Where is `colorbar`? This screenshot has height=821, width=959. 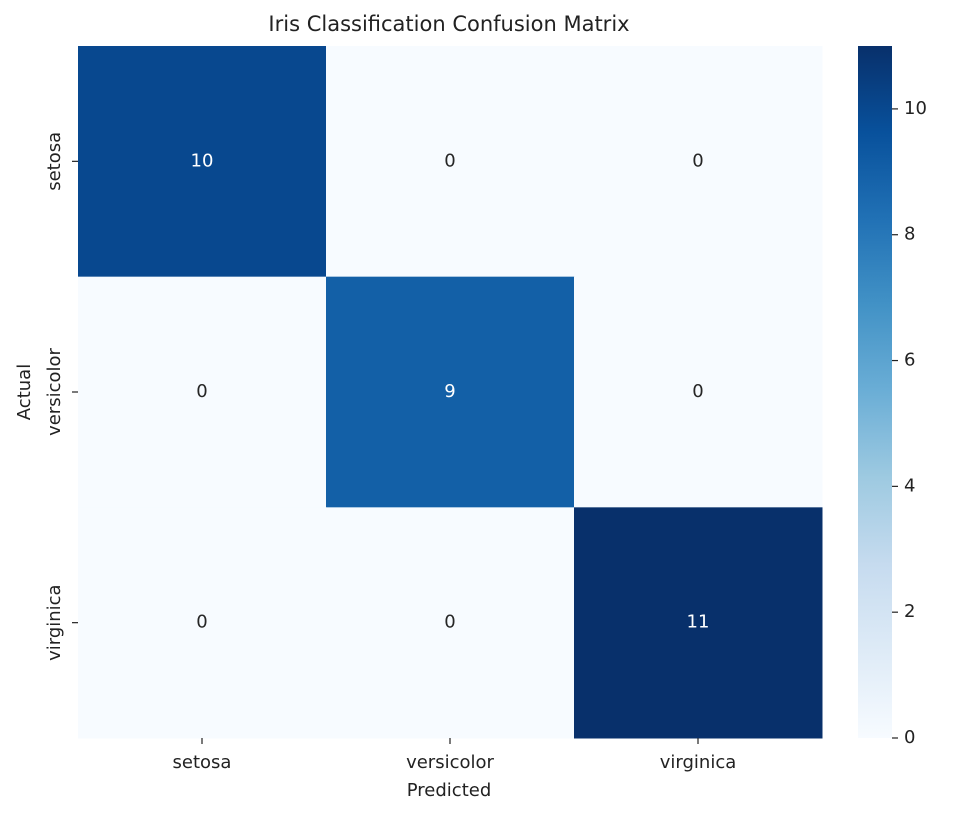
colorbar is located at coordinates (875, 392).